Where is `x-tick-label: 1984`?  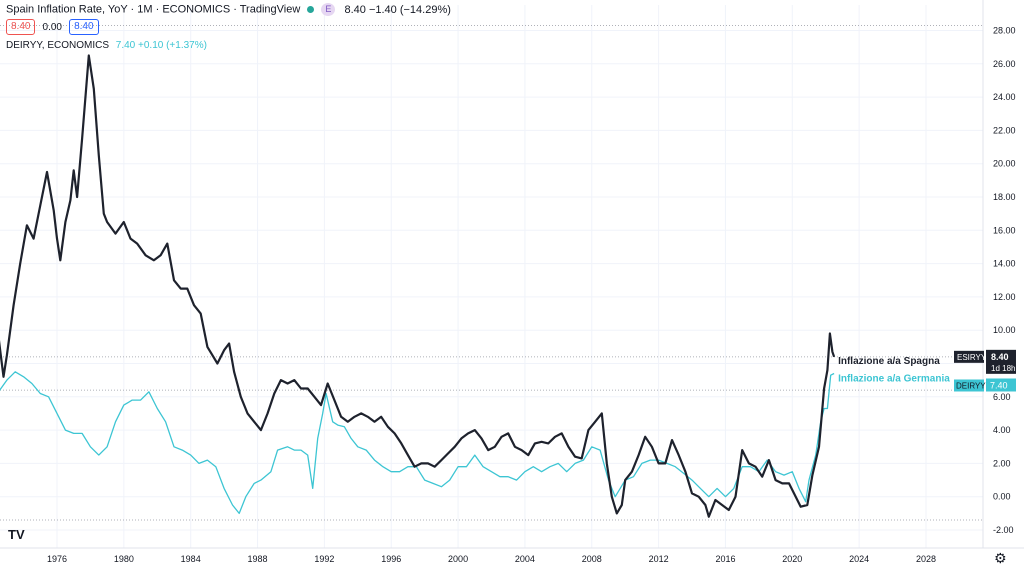 x-tick-label: 1984 is located at coordinates (191, 559).